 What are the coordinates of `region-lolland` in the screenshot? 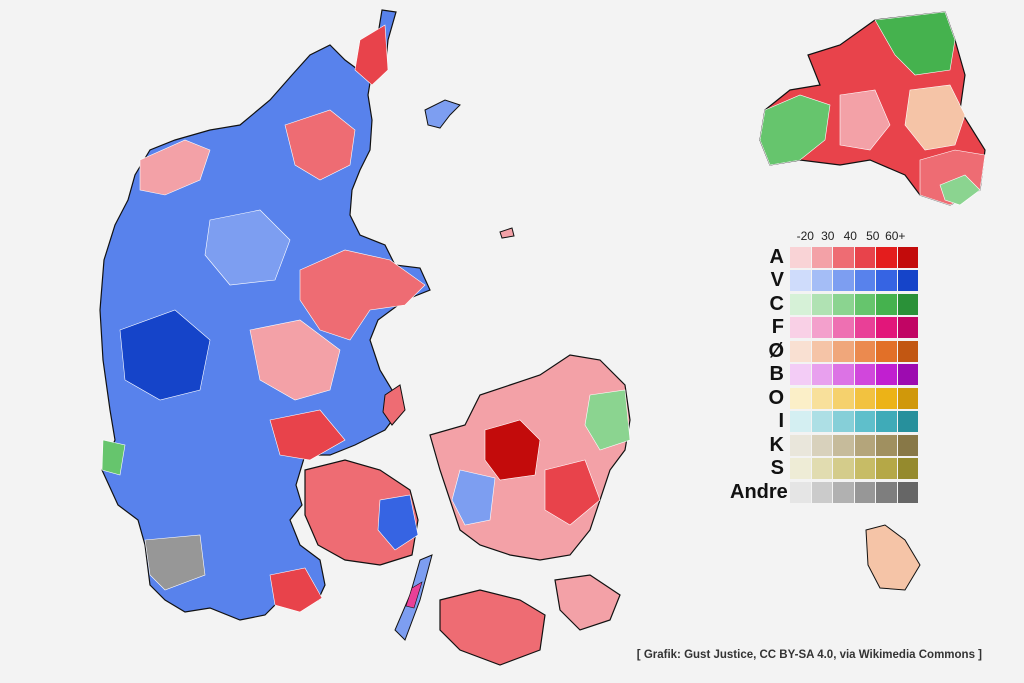 It's located at (492, 627).